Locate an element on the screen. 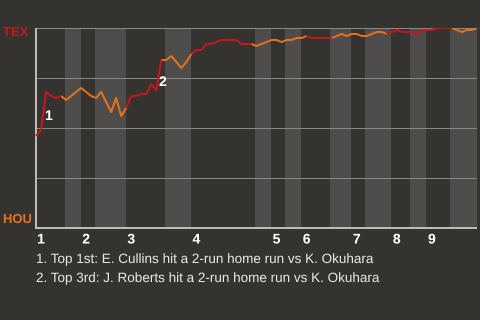 The width and height of the screenshot is (480, 320). x-tick-label: 6 is located at coordinates (306, 238).